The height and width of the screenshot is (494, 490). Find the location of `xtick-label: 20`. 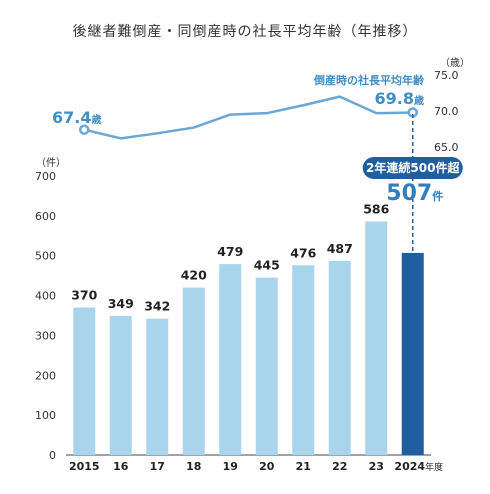

xtick-label: 20 is located at coordinates (267, 466).